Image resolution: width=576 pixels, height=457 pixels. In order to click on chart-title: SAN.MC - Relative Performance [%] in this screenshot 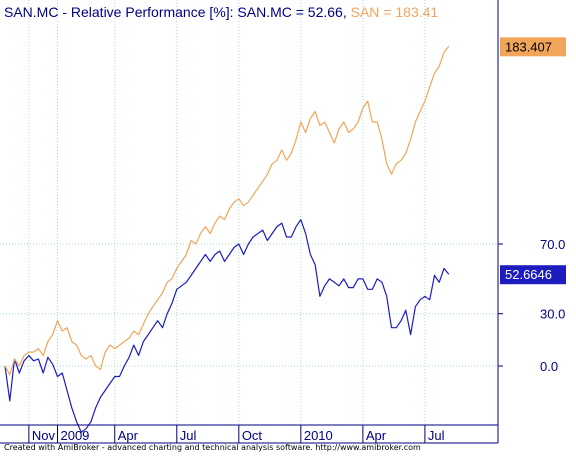, I will do `click(221, 12)`.